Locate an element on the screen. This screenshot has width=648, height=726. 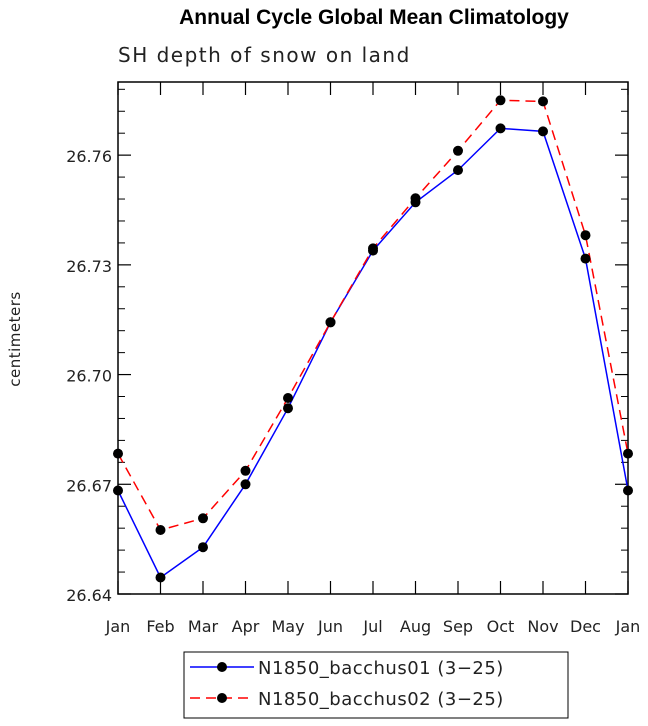
x-tick-label: Mar is located at coordinates (203, 626).